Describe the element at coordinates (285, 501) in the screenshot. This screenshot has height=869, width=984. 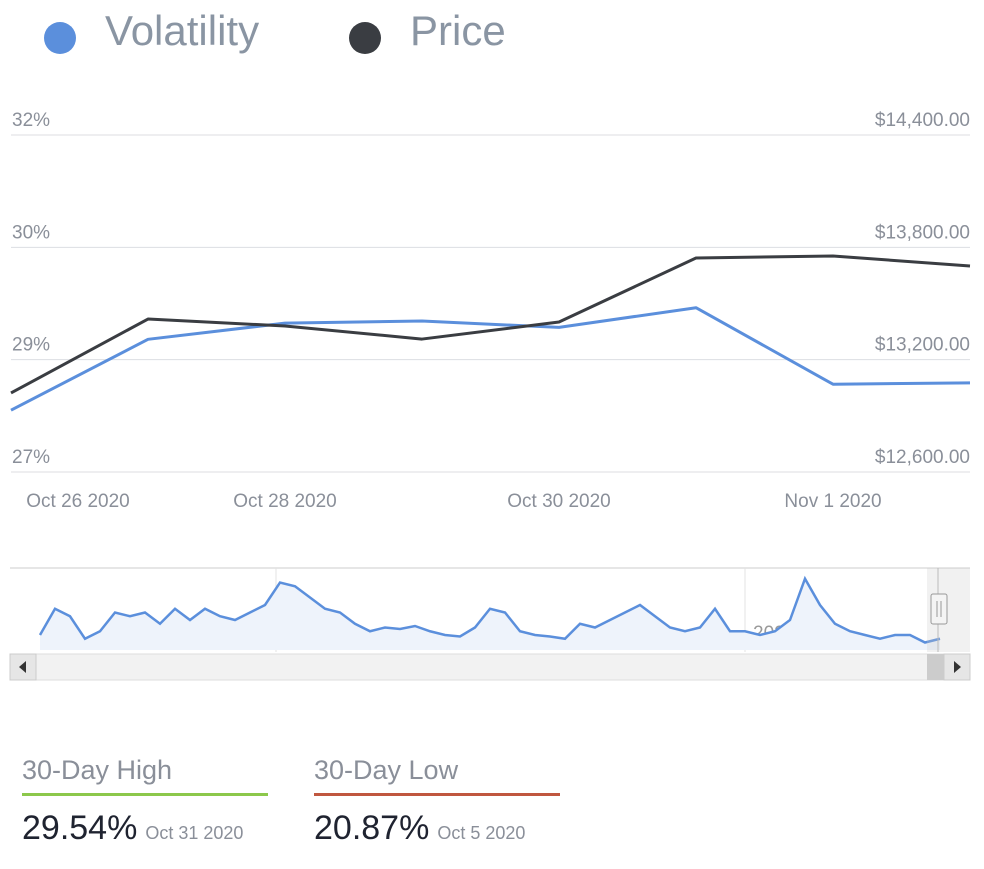
I see `x-tick-label: Oct 28 2020` at that location.